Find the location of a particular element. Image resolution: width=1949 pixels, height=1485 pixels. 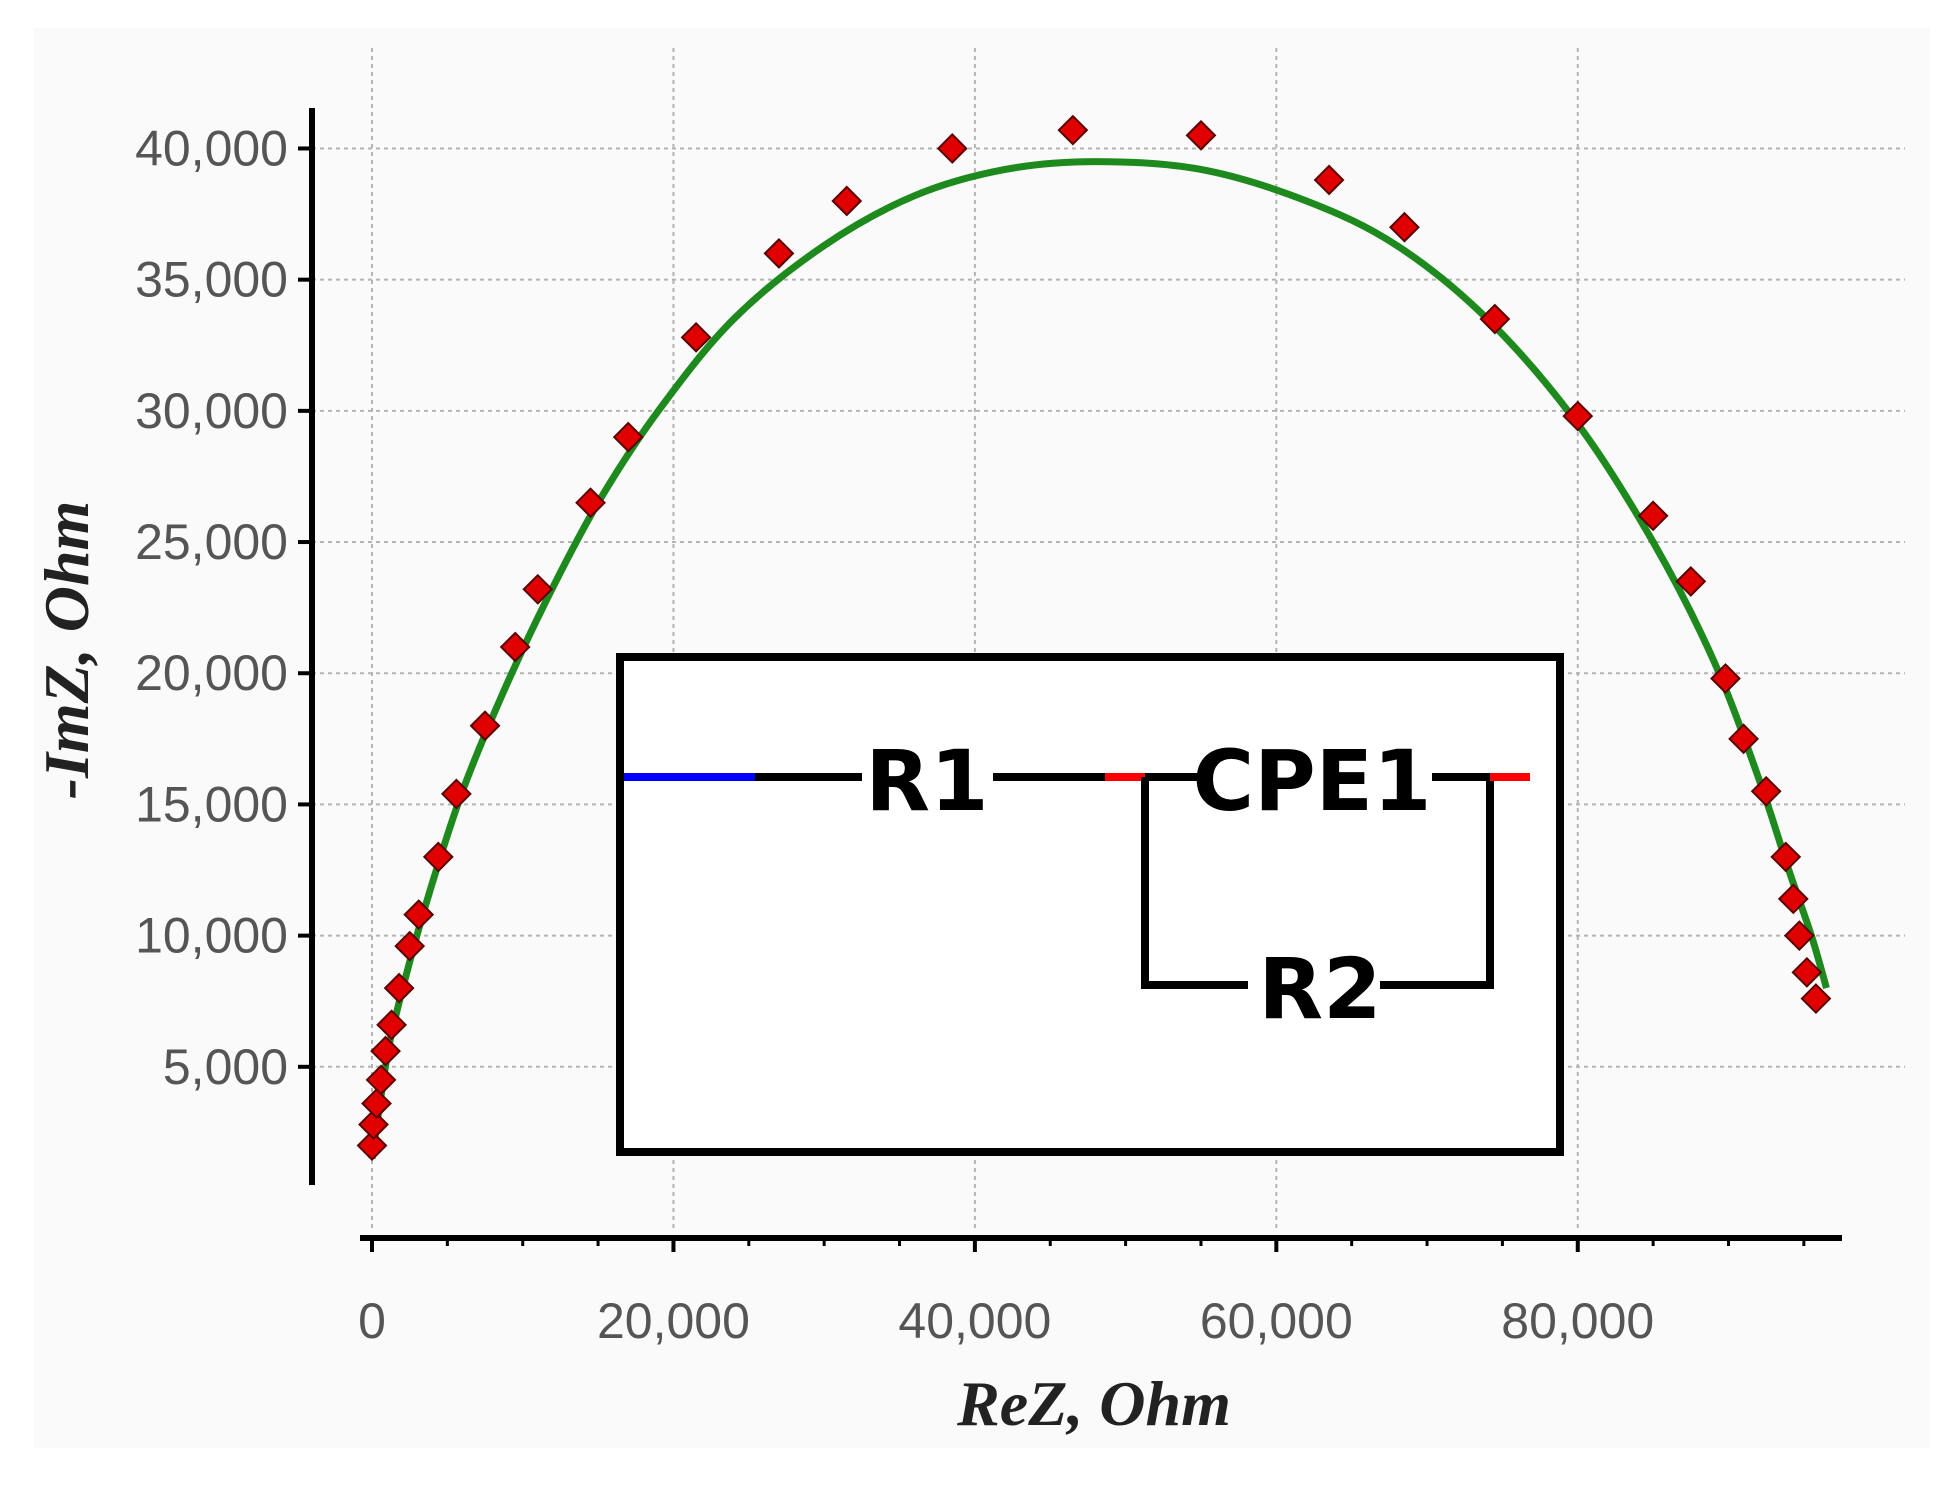

y-tick-label: 10,000 is located at coordinates (211, 936).